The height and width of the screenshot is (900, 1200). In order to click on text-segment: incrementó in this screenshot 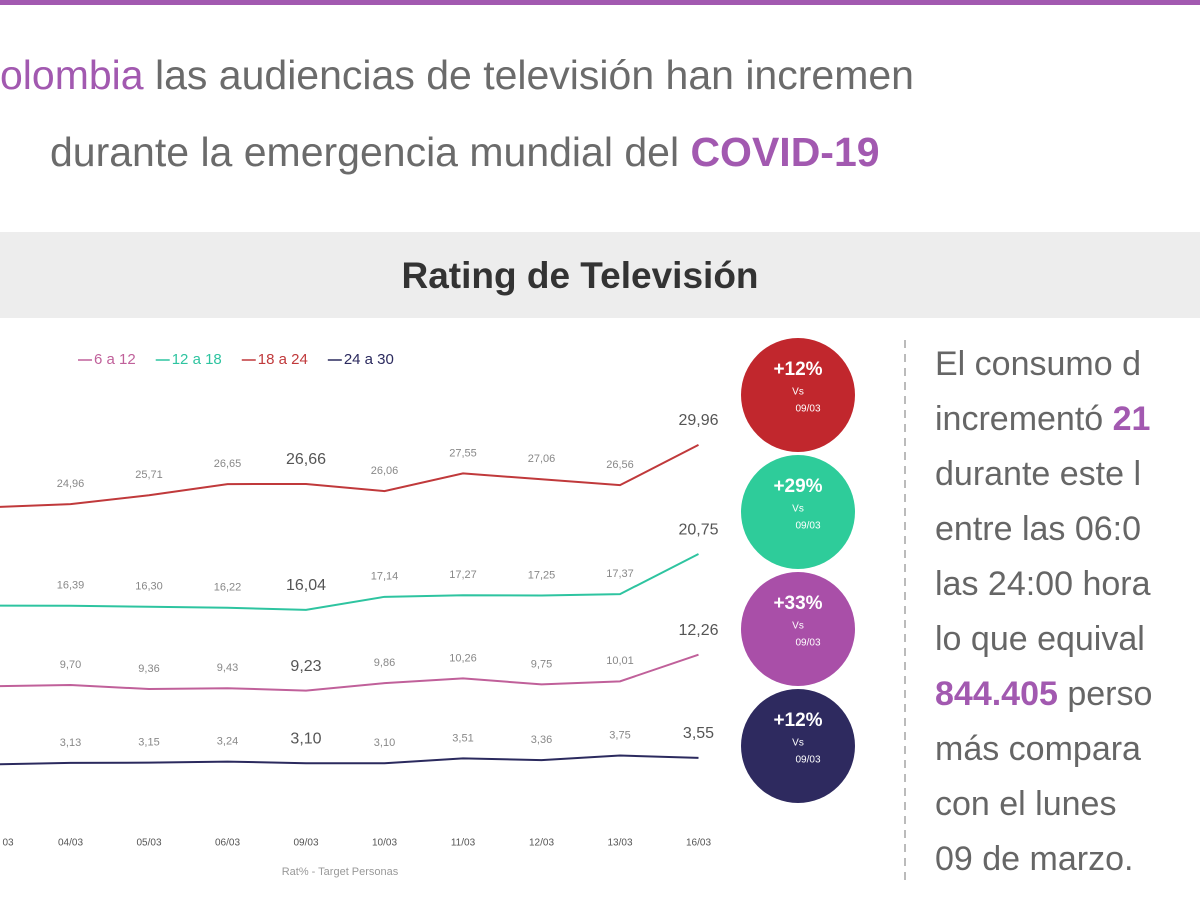, I will do `click(1024, 419)`.